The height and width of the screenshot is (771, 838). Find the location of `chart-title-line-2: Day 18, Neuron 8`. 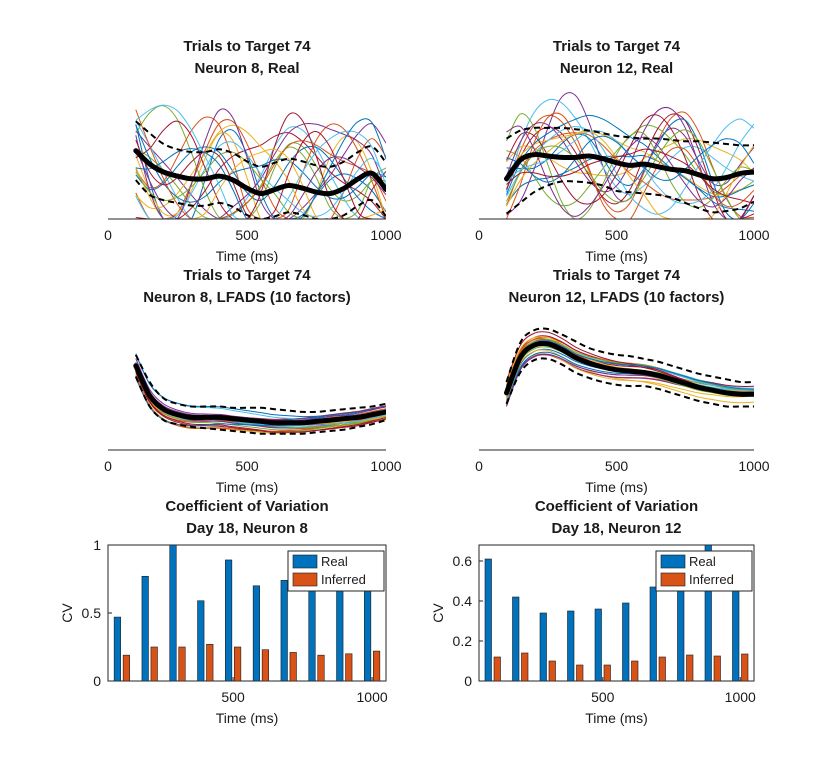

chart-title-line-2: Day 18, Neuron 8 is located at coordinates (247, 528).